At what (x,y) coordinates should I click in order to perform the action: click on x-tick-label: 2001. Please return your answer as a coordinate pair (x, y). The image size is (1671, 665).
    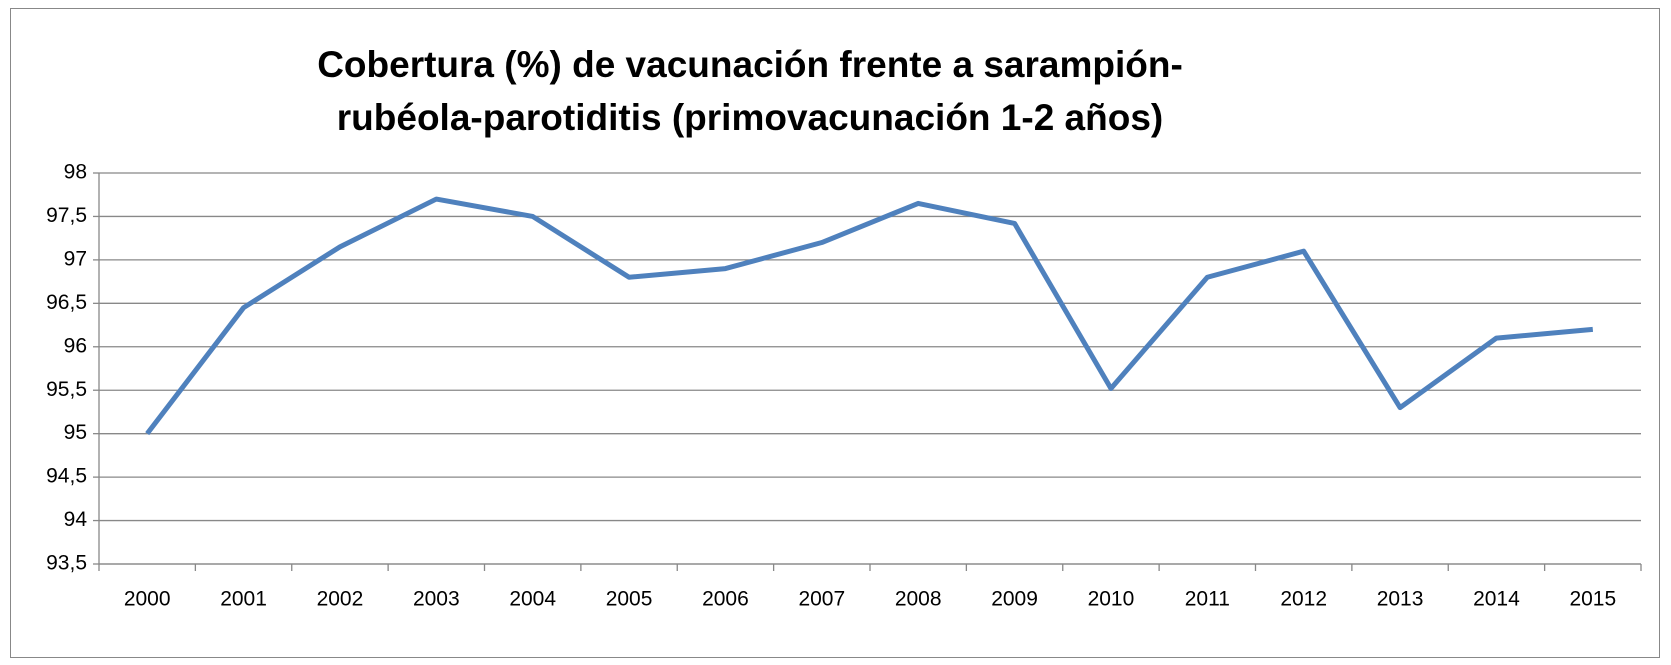
    Looking at the image, I should click on (243, 599).